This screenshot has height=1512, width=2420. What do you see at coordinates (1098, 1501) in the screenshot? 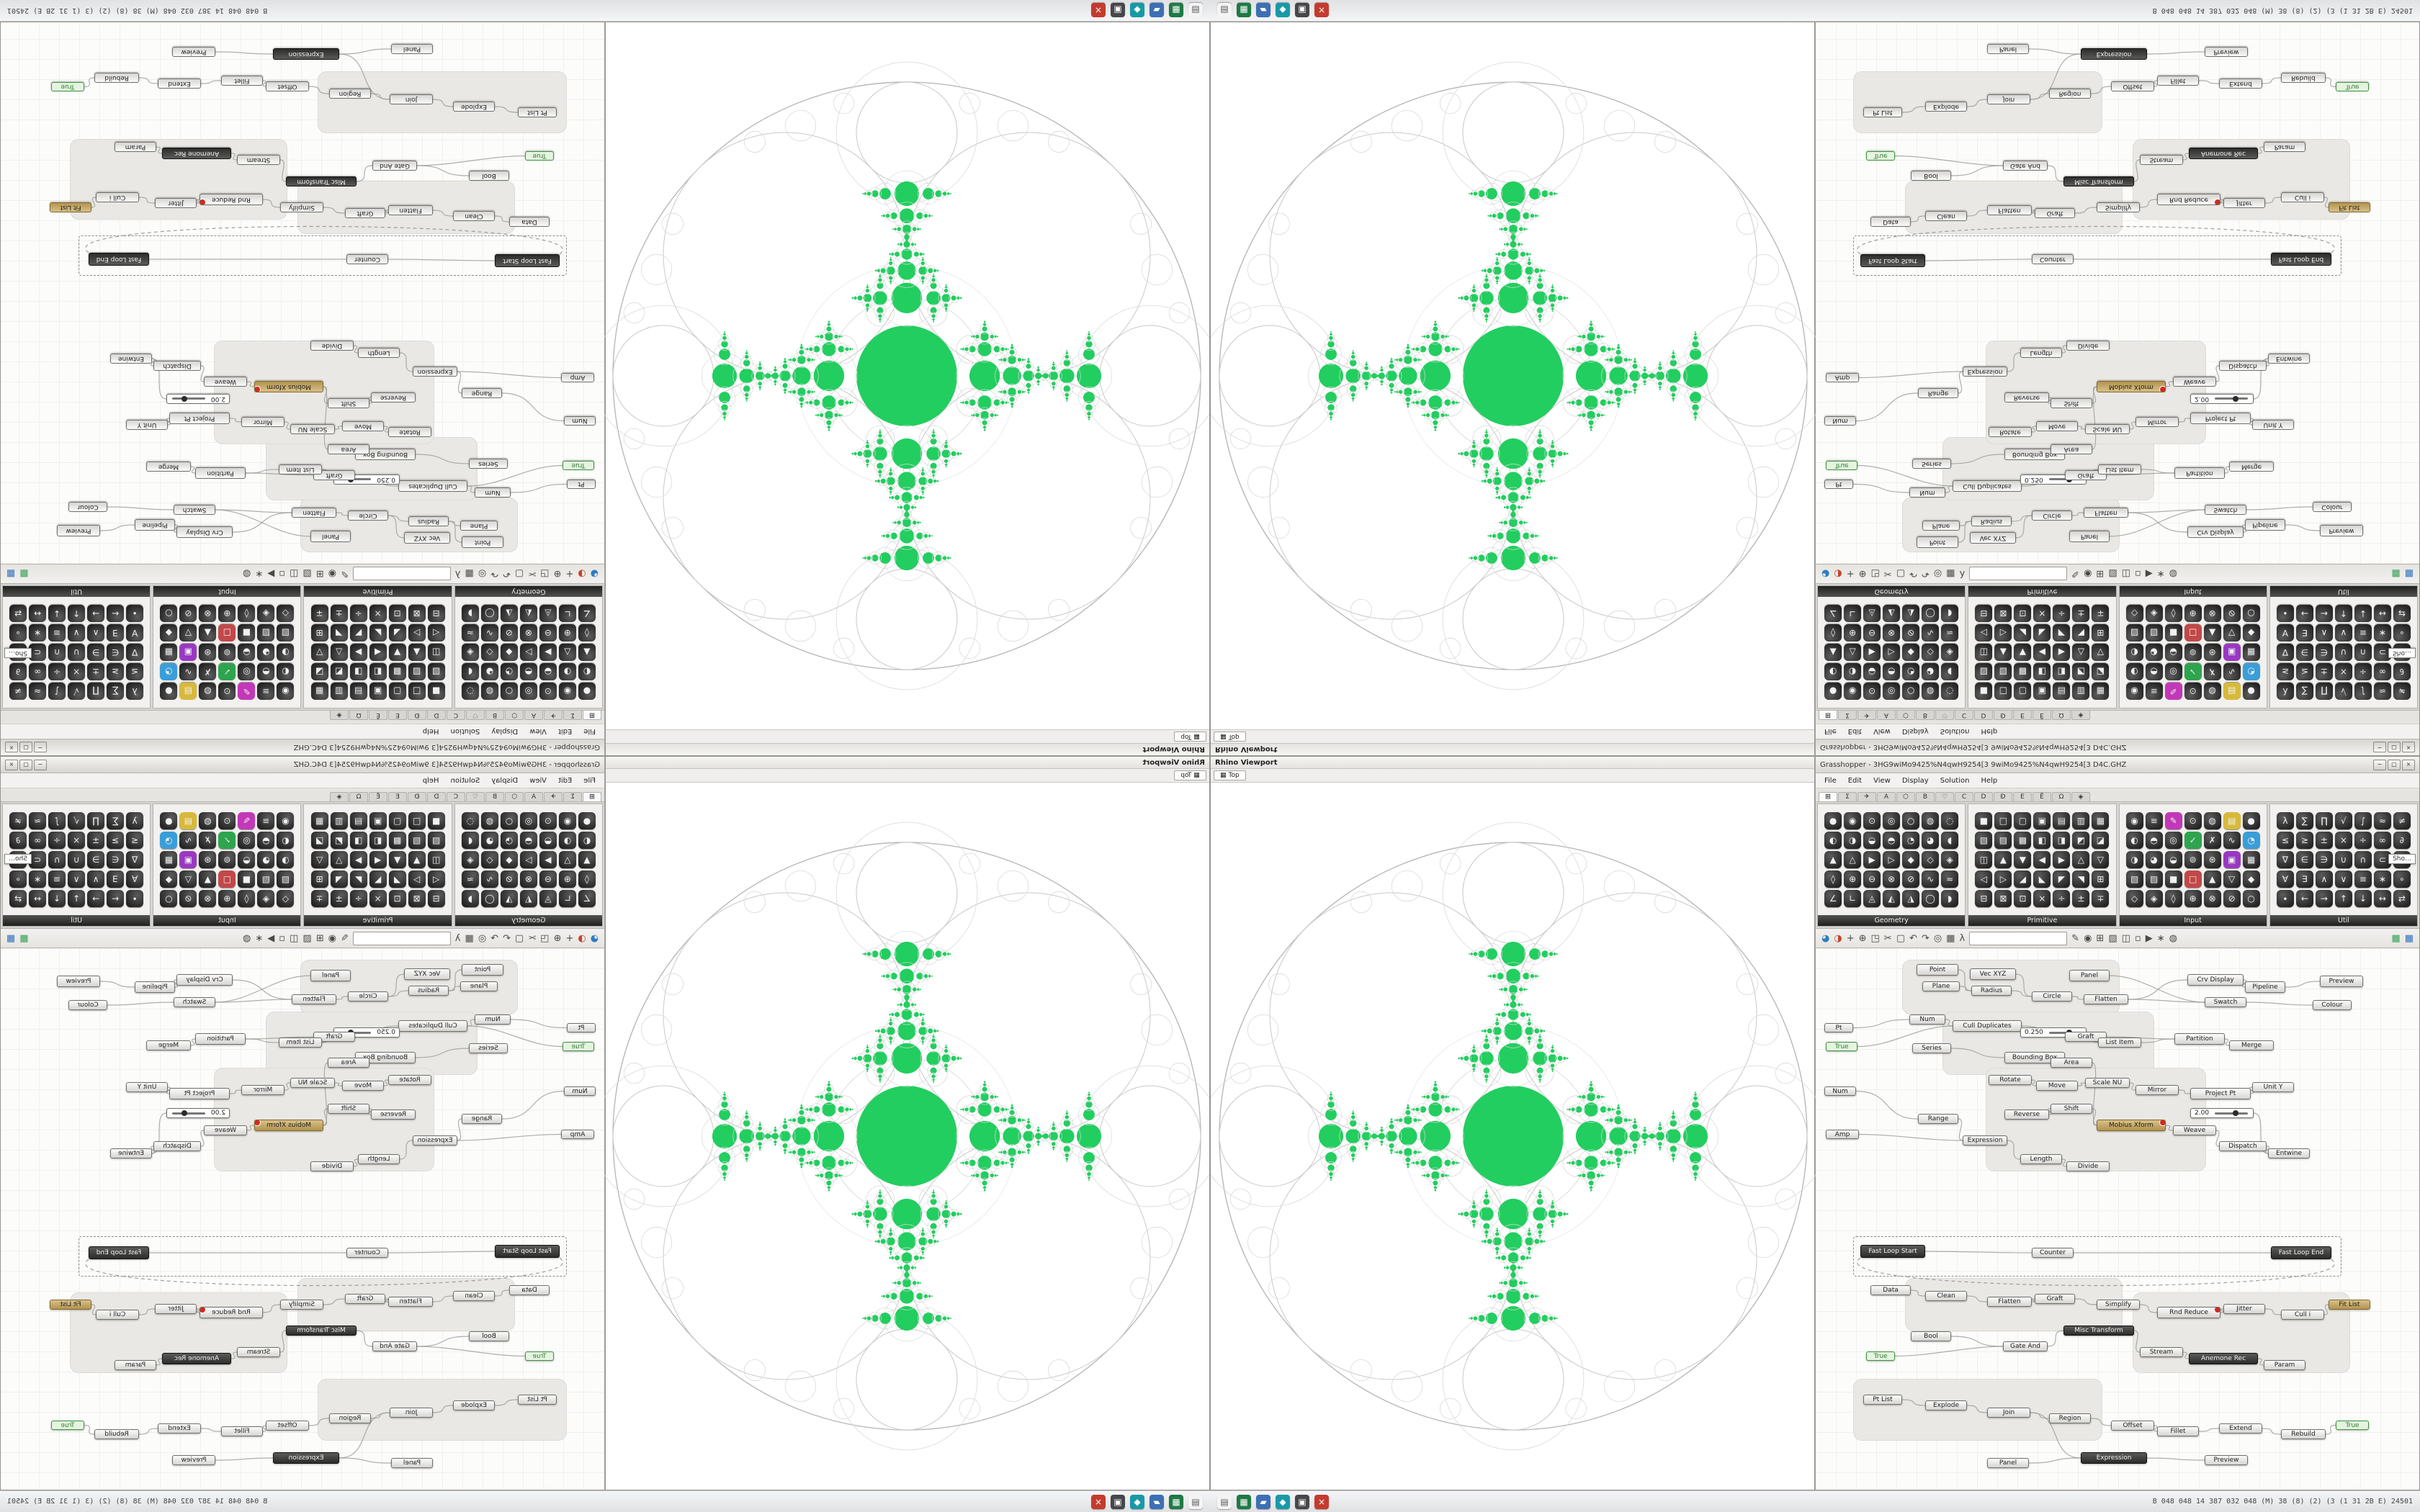
I see `close-icon: ×` at bounding box center [1098, 1501].